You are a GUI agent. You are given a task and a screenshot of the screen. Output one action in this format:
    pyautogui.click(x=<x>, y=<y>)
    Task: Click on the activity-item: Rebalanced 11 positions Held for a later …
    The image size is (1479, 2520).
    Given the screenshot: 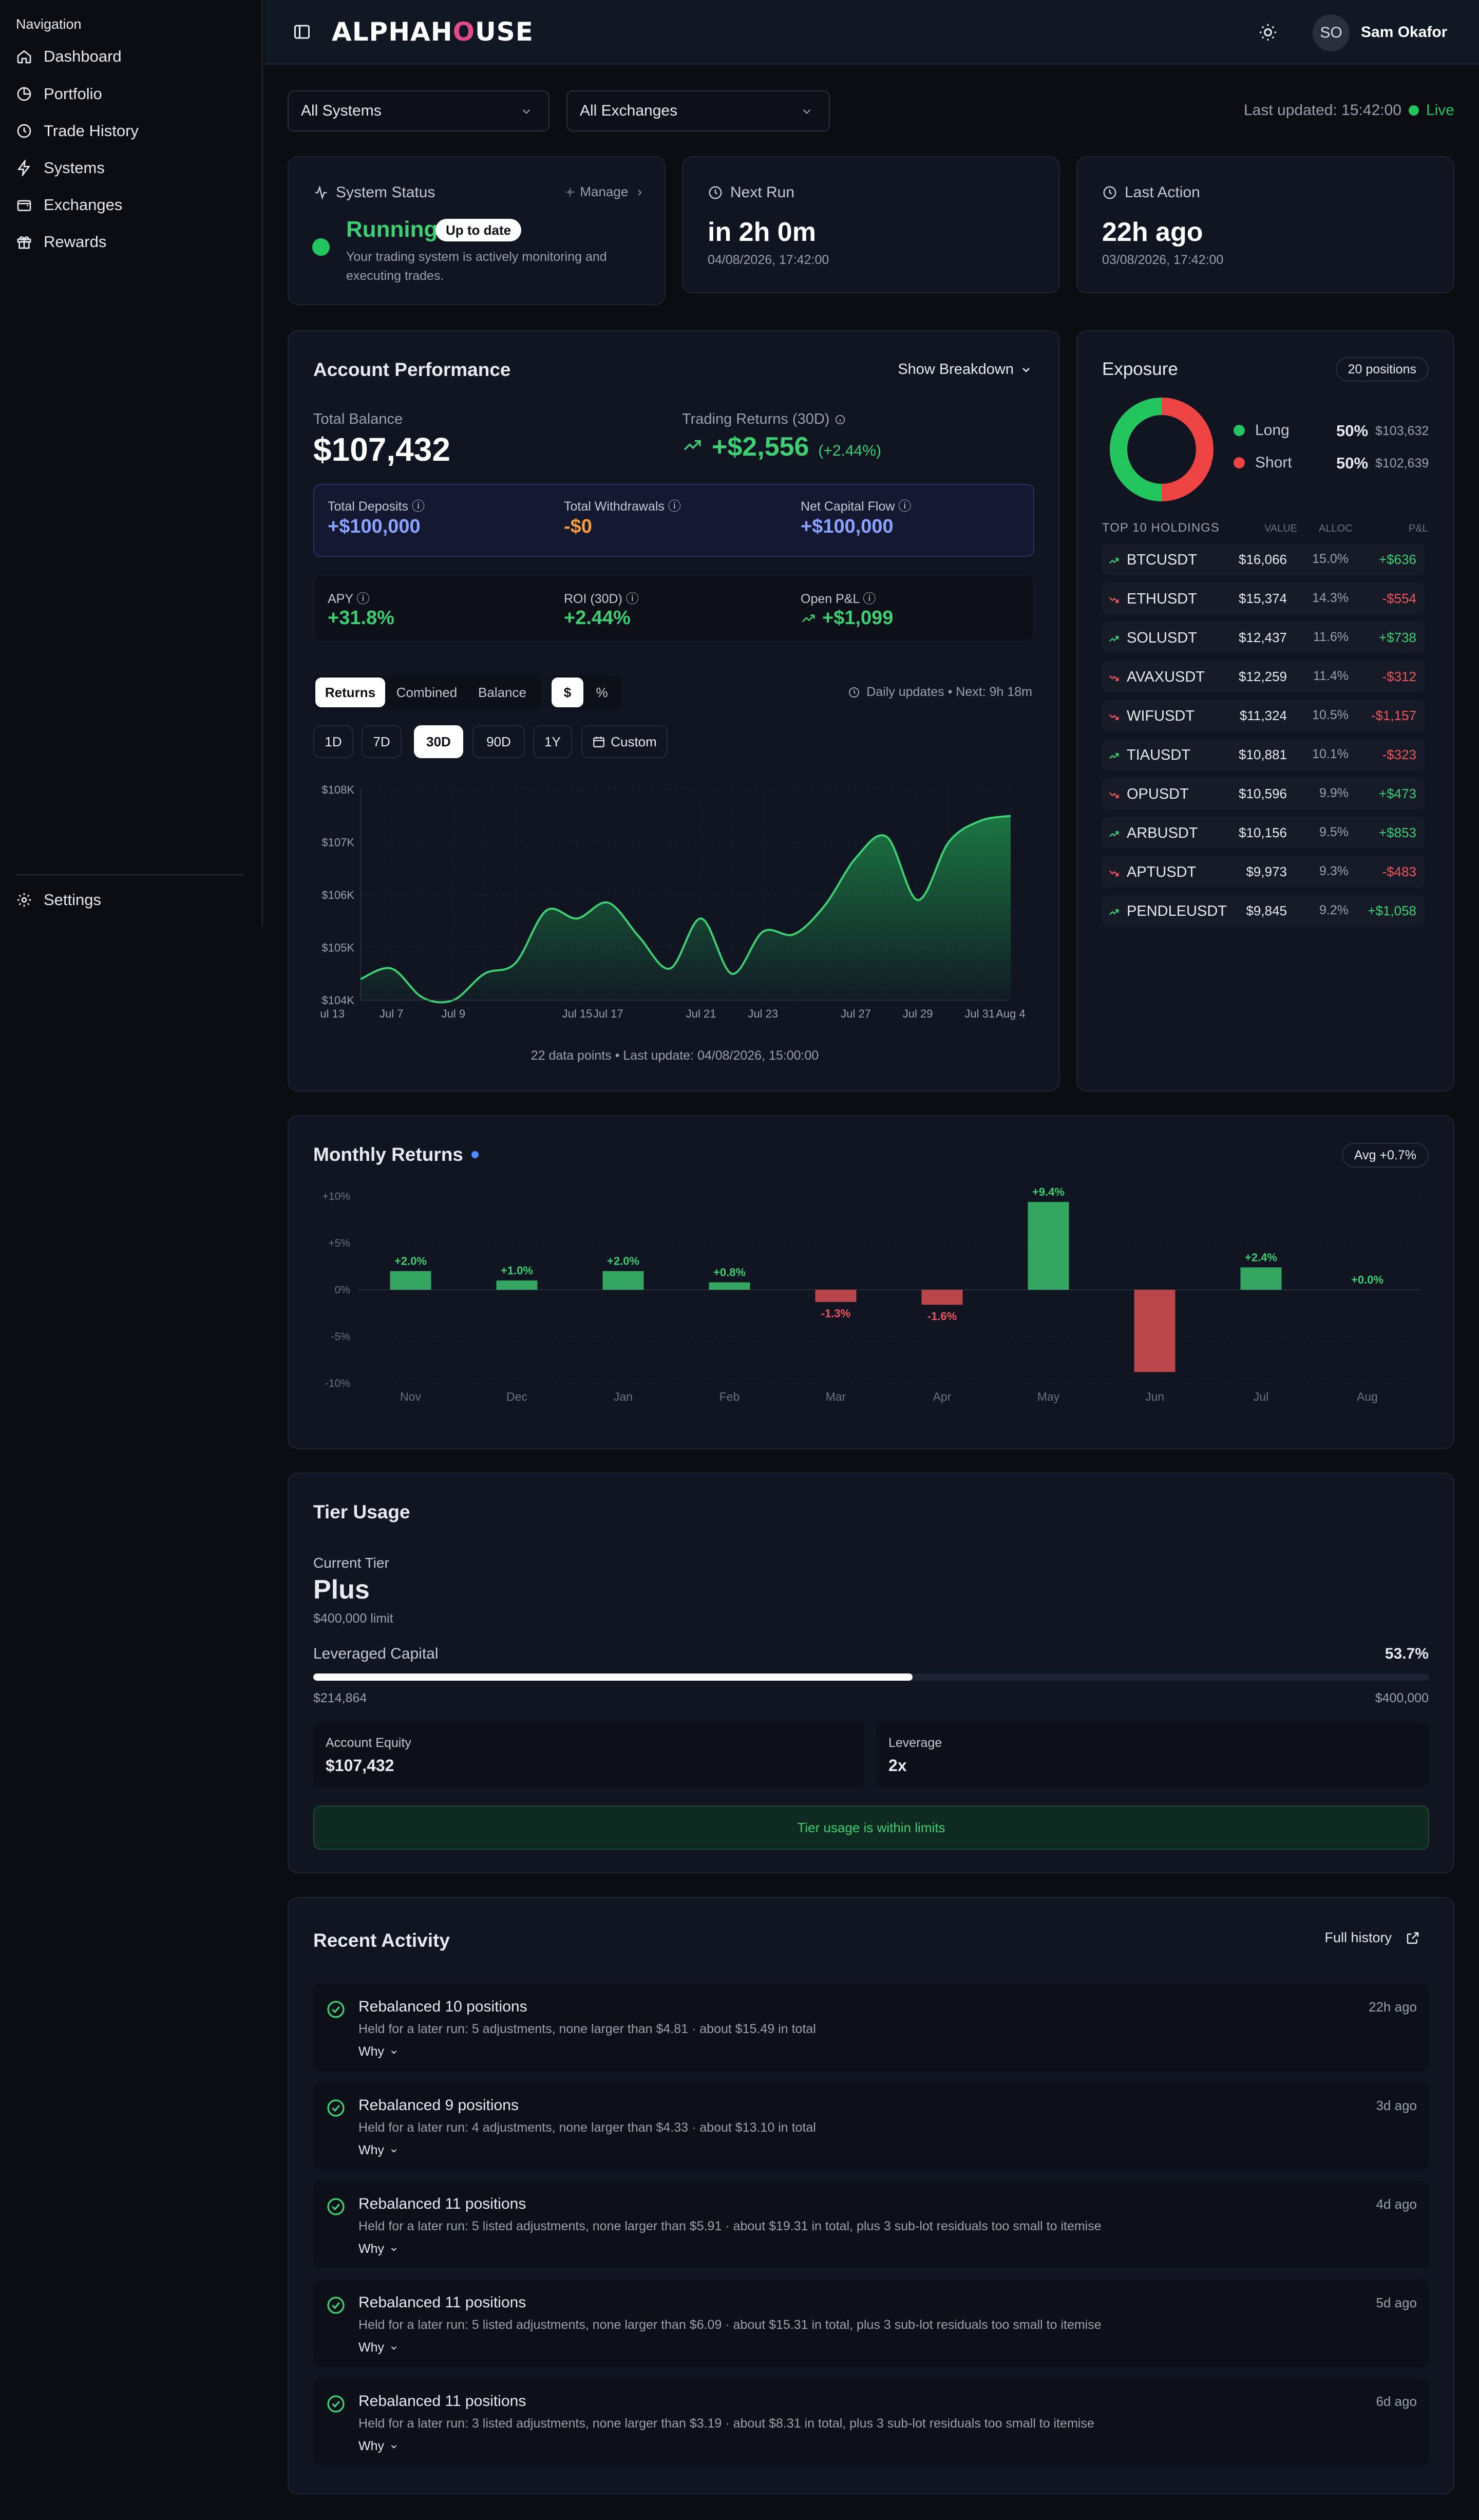 What is the action you would take?
    pyautogui.click(x=871, y=2323)
    